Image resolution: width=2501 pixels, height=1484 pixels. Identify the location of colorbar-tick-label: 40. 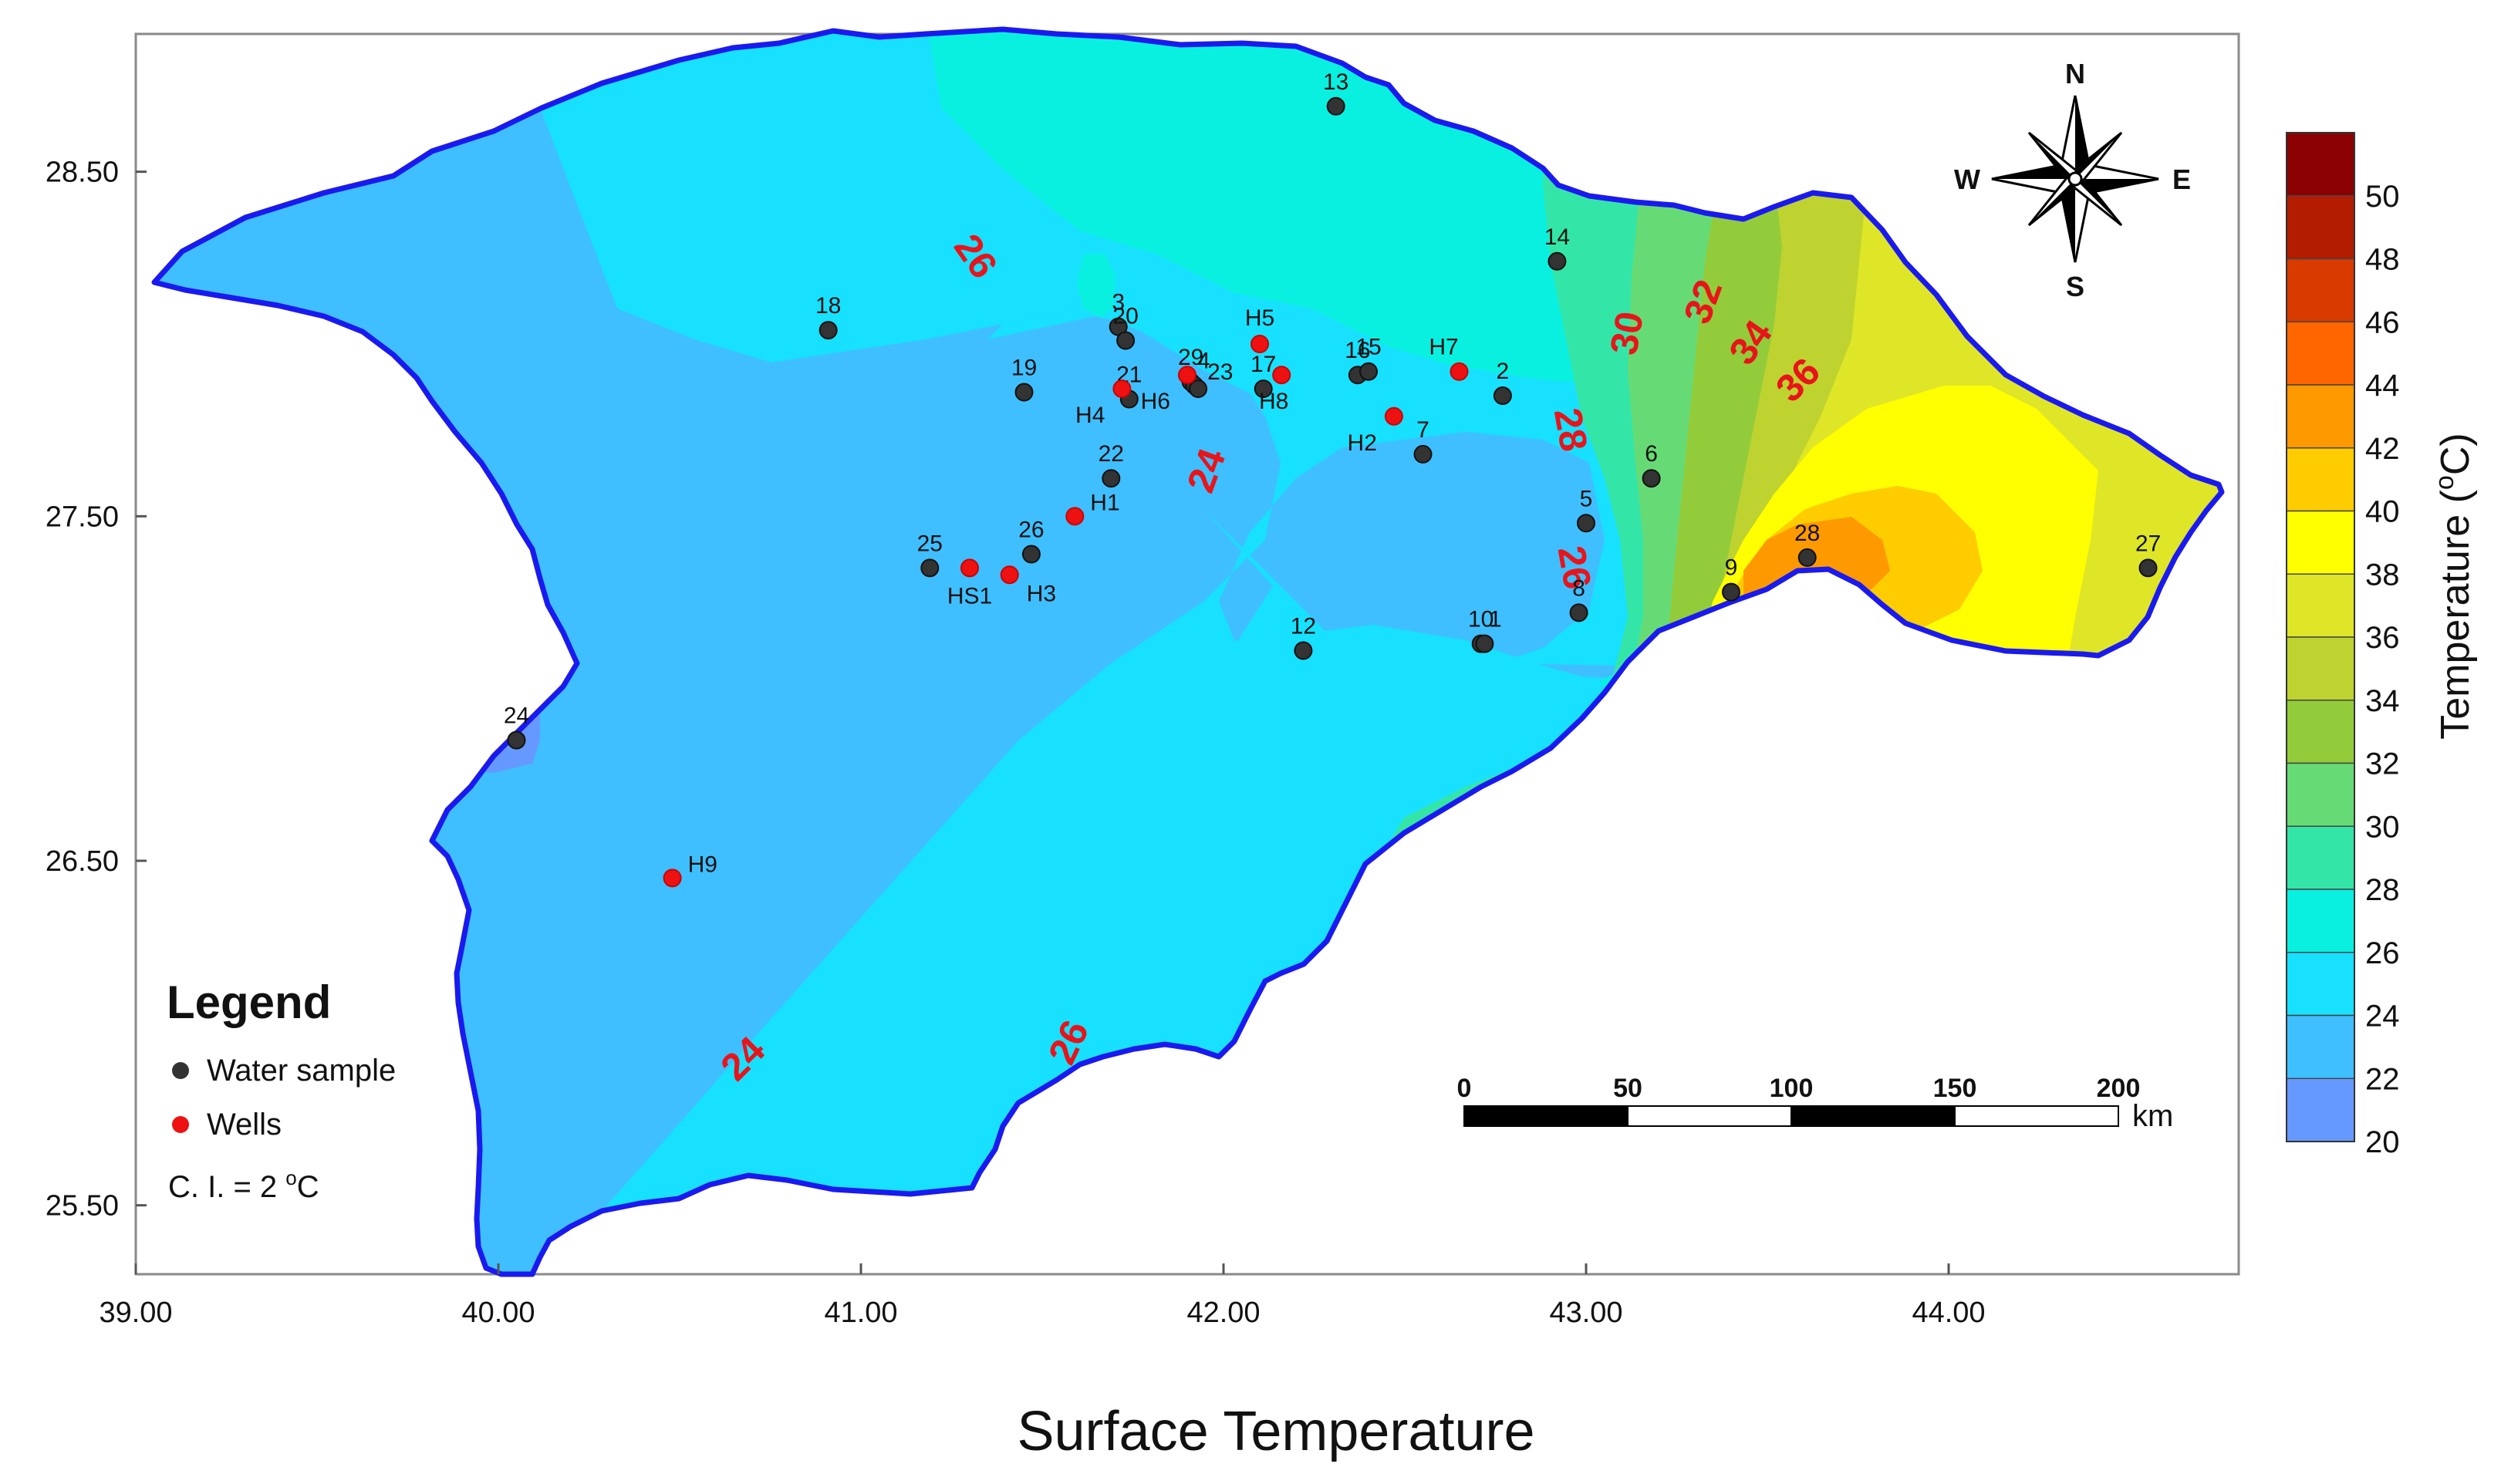
(2382, 512).